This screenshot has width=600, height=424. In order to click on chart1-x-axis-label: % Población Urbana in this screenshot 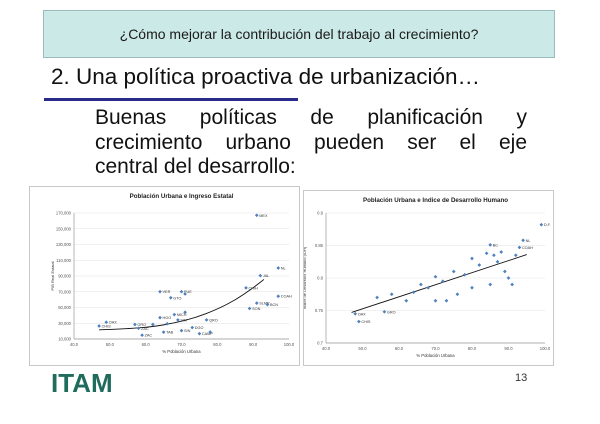, I will do `click(181, 351)`.